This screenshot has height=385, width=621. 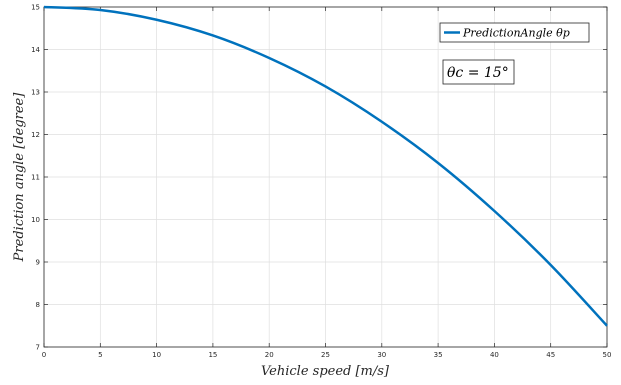 What do you see at coordinates (35, 135) in the screenshot?
I see `y-tick-label: 12` at bounding box center [35, 135].